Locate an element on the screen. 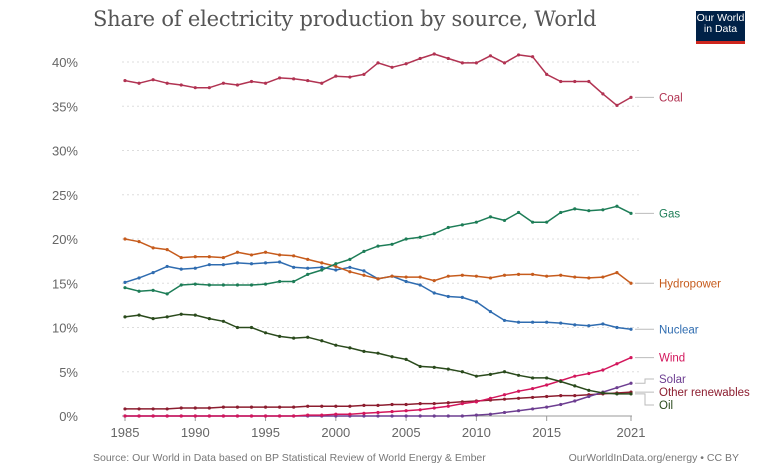  series-line-nuclear is located at coordinates (378, 296).